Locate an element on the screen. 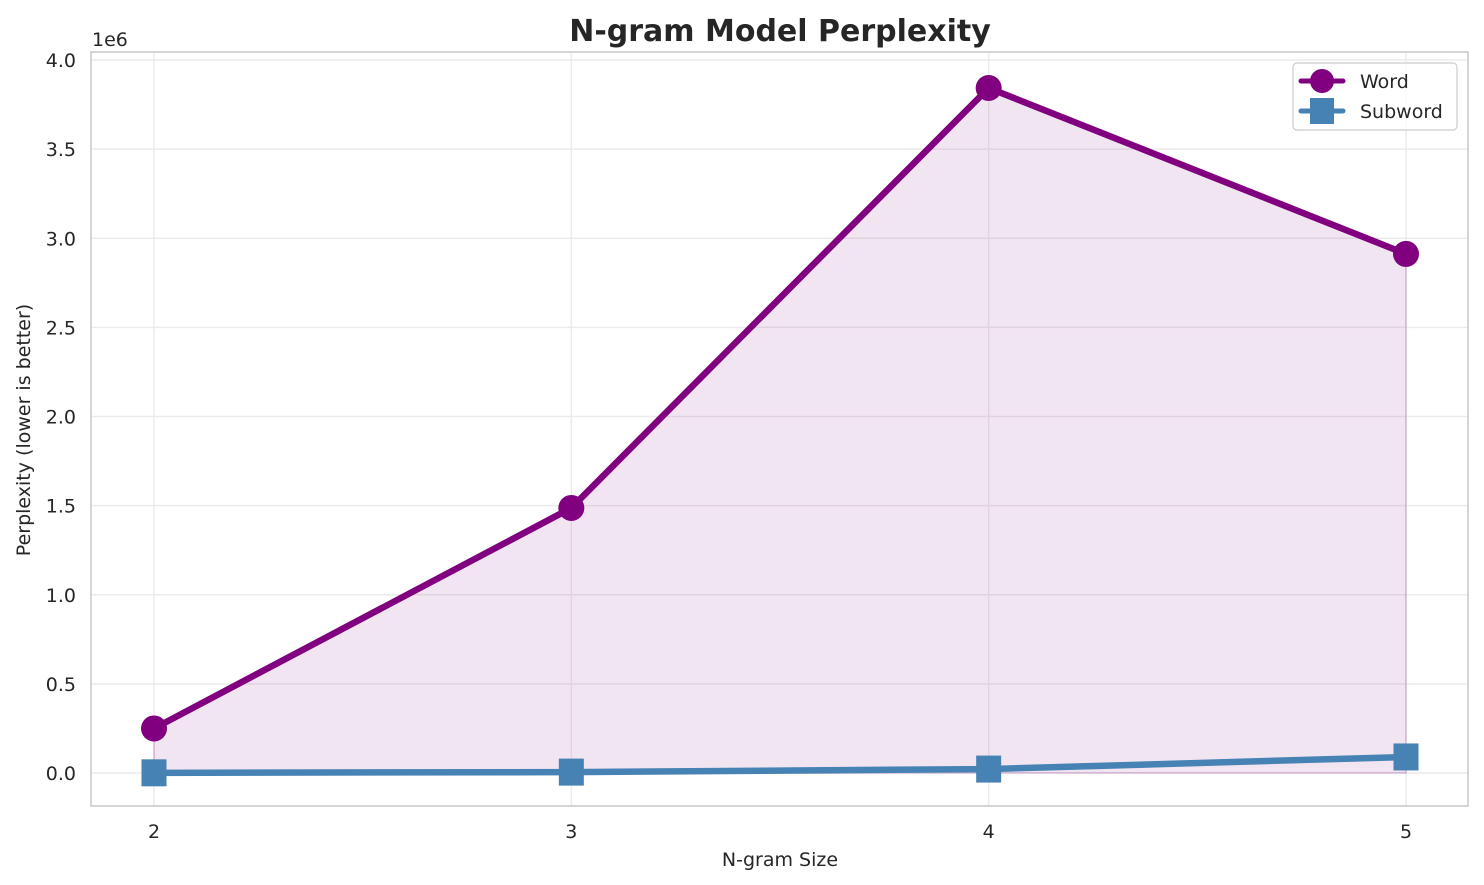  x-axis-label: N-gram Size is located at coordinates (780, 860).